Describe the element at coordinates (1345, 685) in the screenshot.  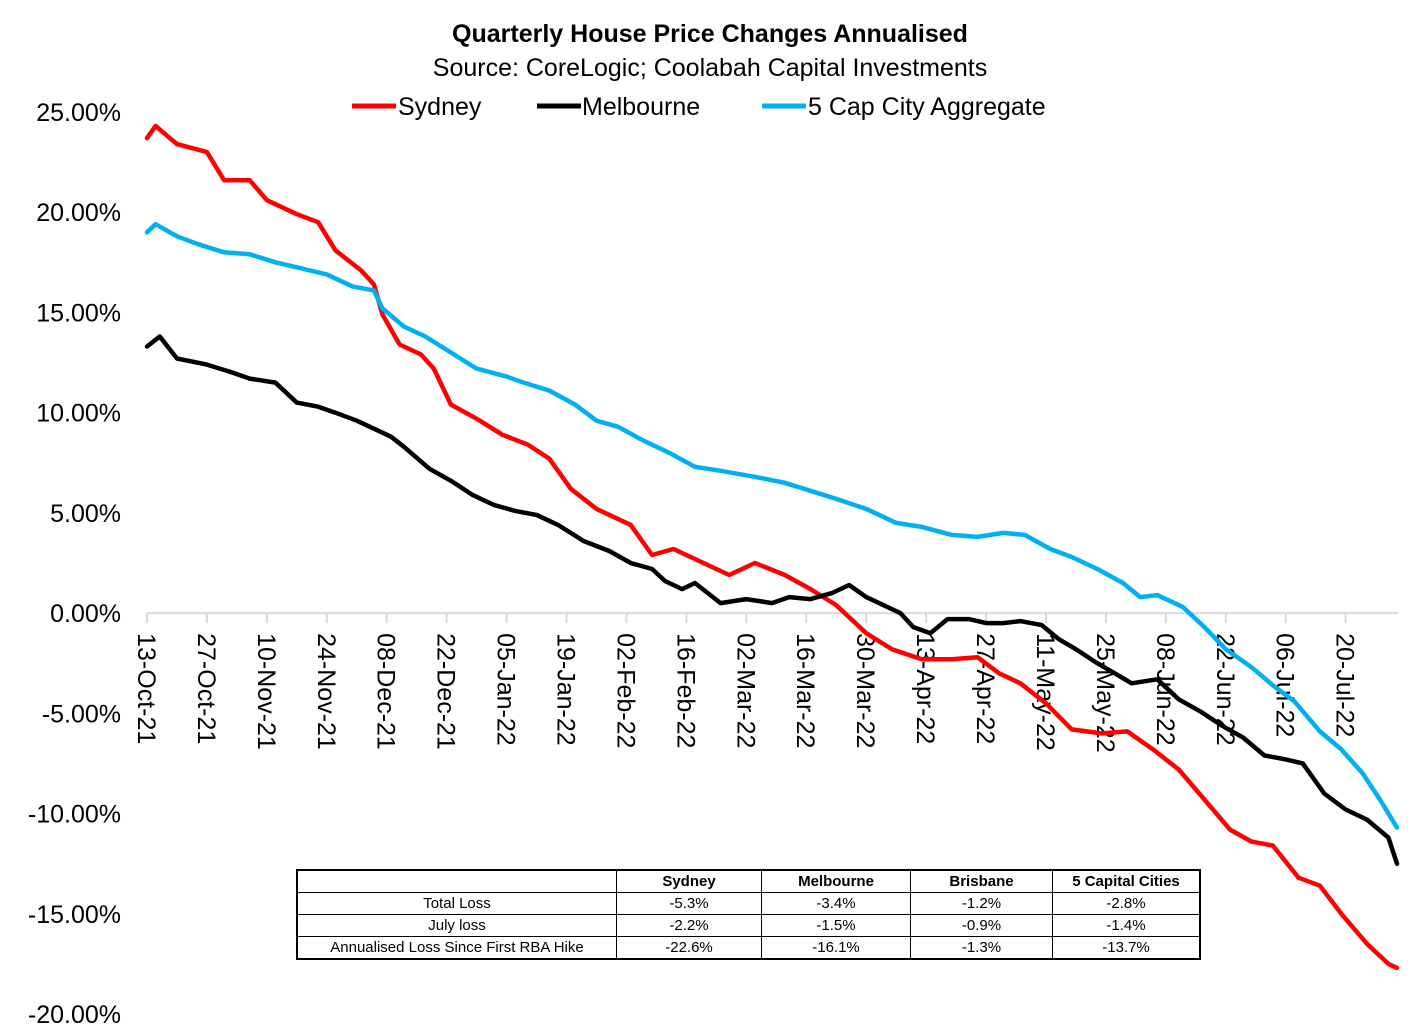
I see `x-tick-label: 20-Jul-22` at that location.